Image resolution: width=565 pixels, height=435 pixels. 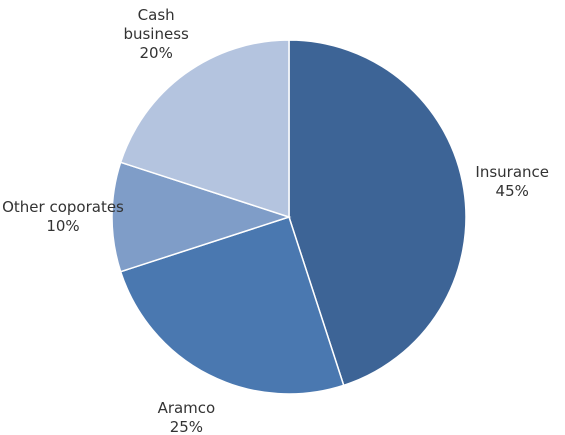 I want to click on category-label: Other coporates, so click(x=63, y=207).